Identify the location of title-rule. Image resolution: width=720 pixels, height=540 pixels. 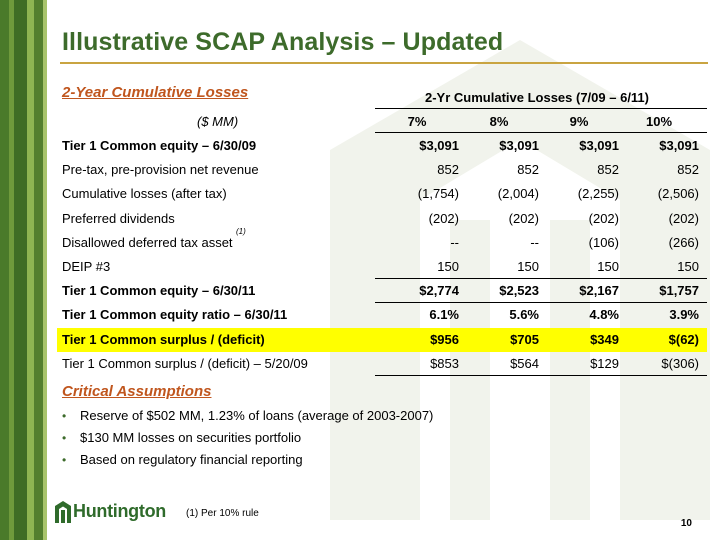
(384, 63).